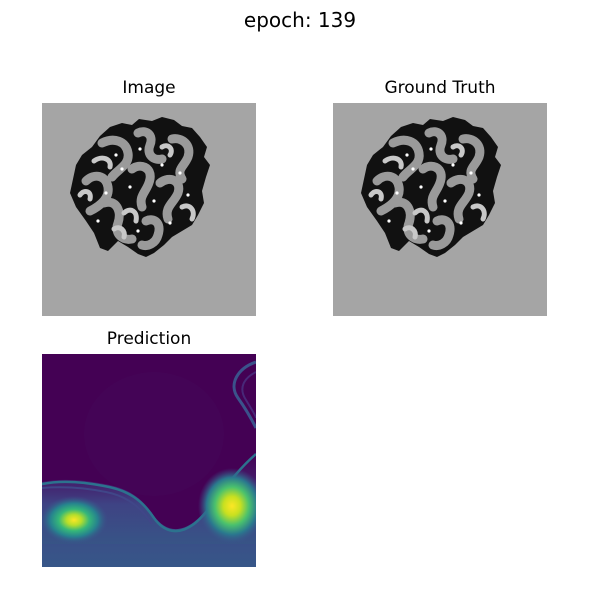 This screenshot has width=600, height=600. Describe the element at coordinates (149, 88) in the screenshot. I see `panel-title-image: Image` at that location.